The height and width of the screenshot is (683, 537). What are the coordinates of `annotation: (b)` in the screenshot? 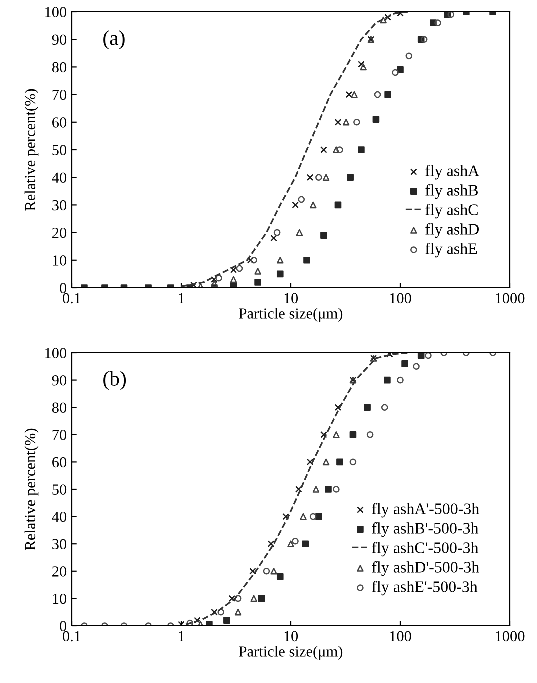 It's located at (115, 380).